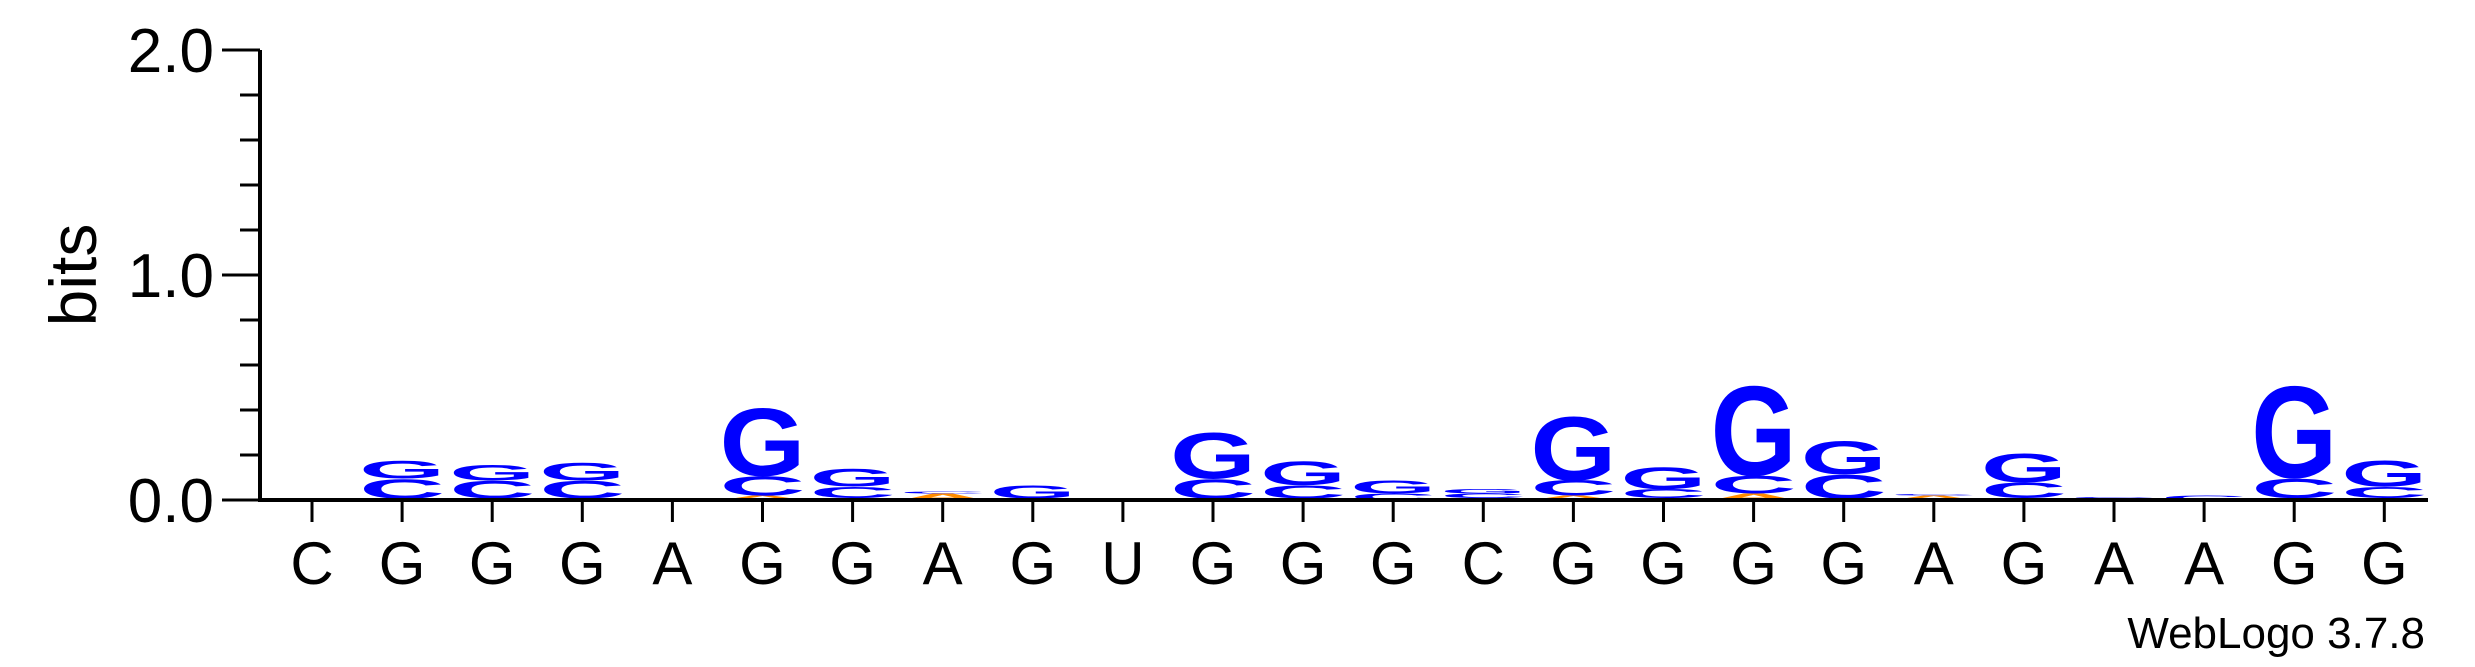 This screenshot has height=667, width=2475. I want to click on weblogo-credit: WebLogo 3.7.8, so click(2276, 633).